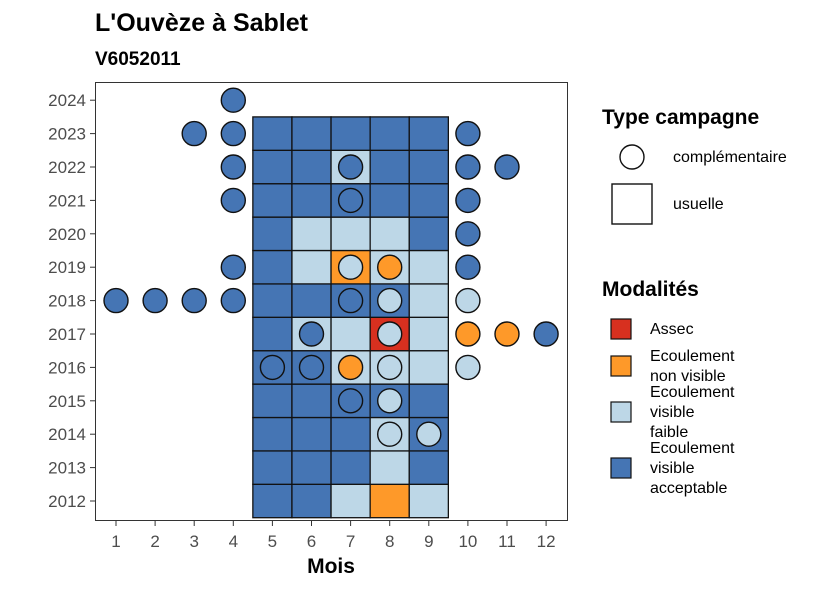 The image size is (826, 590). Describe the element at coordinates (67, 468) in the screenshot. I see `y-tick-label-2013: 2013` at that location.